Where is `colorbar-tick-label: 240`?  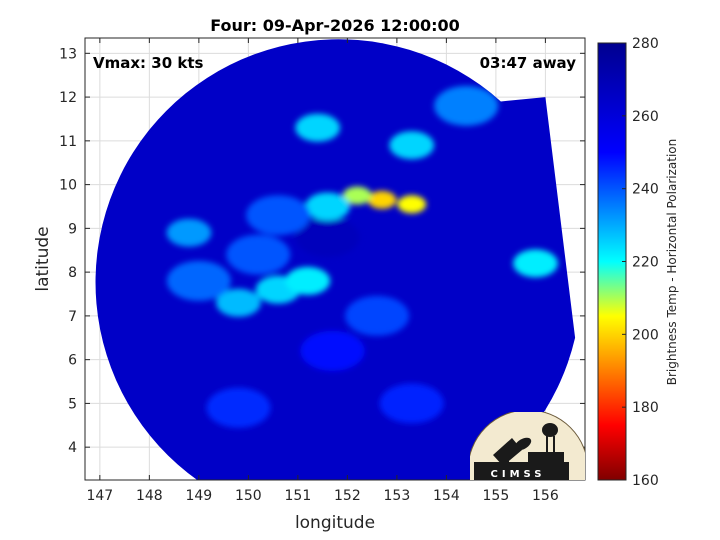 colorbar-tick-label: 240 is located at coordinates (645, 190).